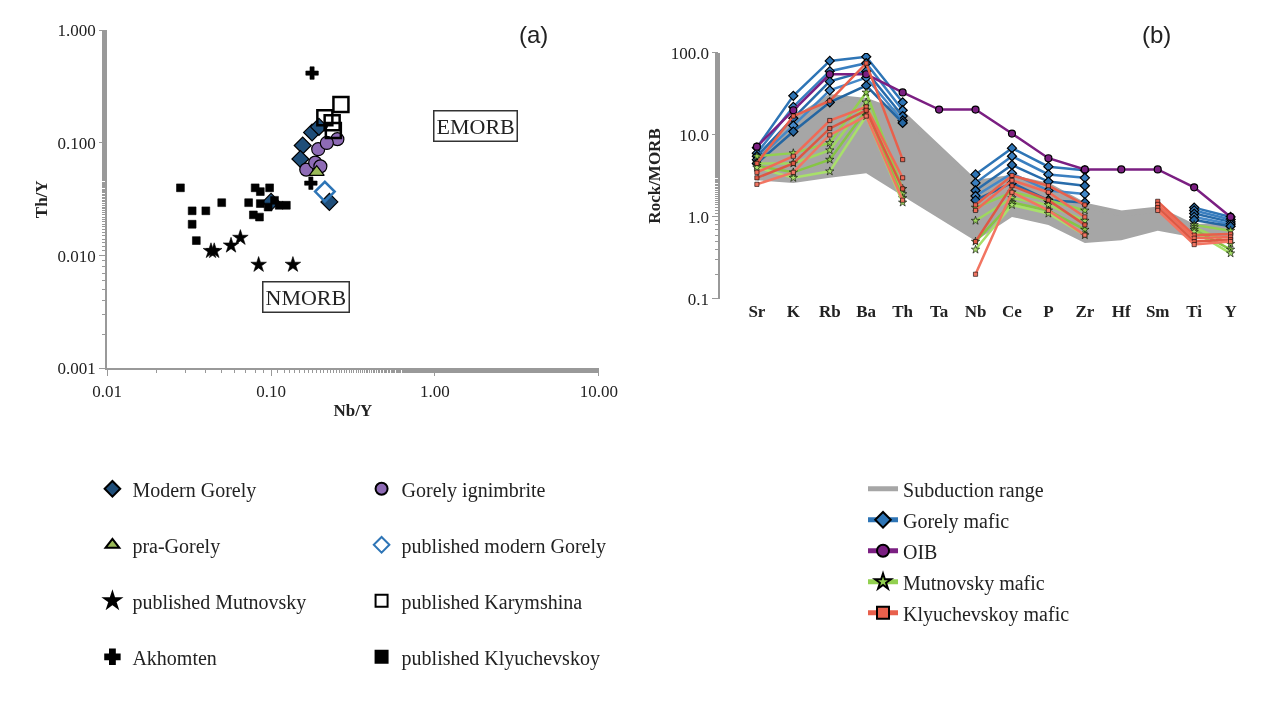 The image size is (1263, 706). I want to click on y-tick-label: 100.0, so click(690, 53).